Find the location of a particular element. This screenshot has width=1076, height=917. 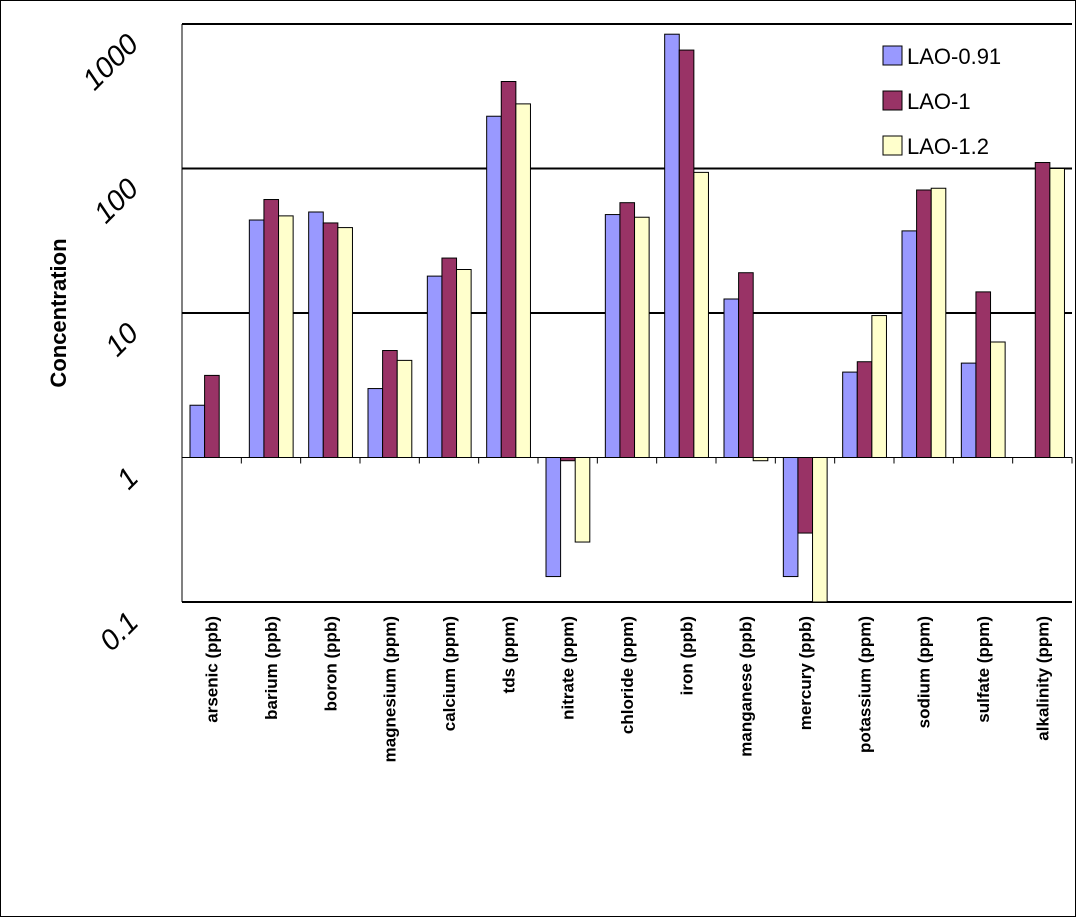

x-tick-label: nitrate (ppm) is located at coordinates (568, 668).